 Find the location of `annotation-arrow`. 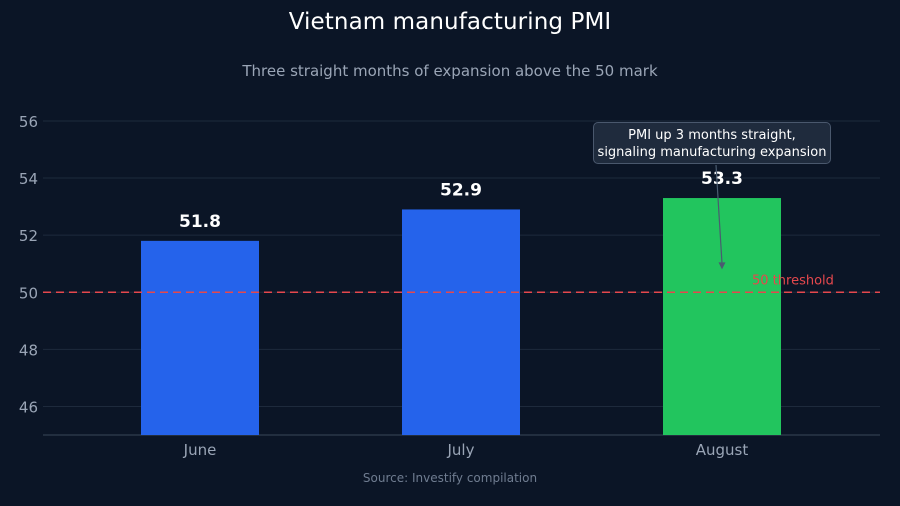

annotation-arrow is located at coordinates (719, 214).